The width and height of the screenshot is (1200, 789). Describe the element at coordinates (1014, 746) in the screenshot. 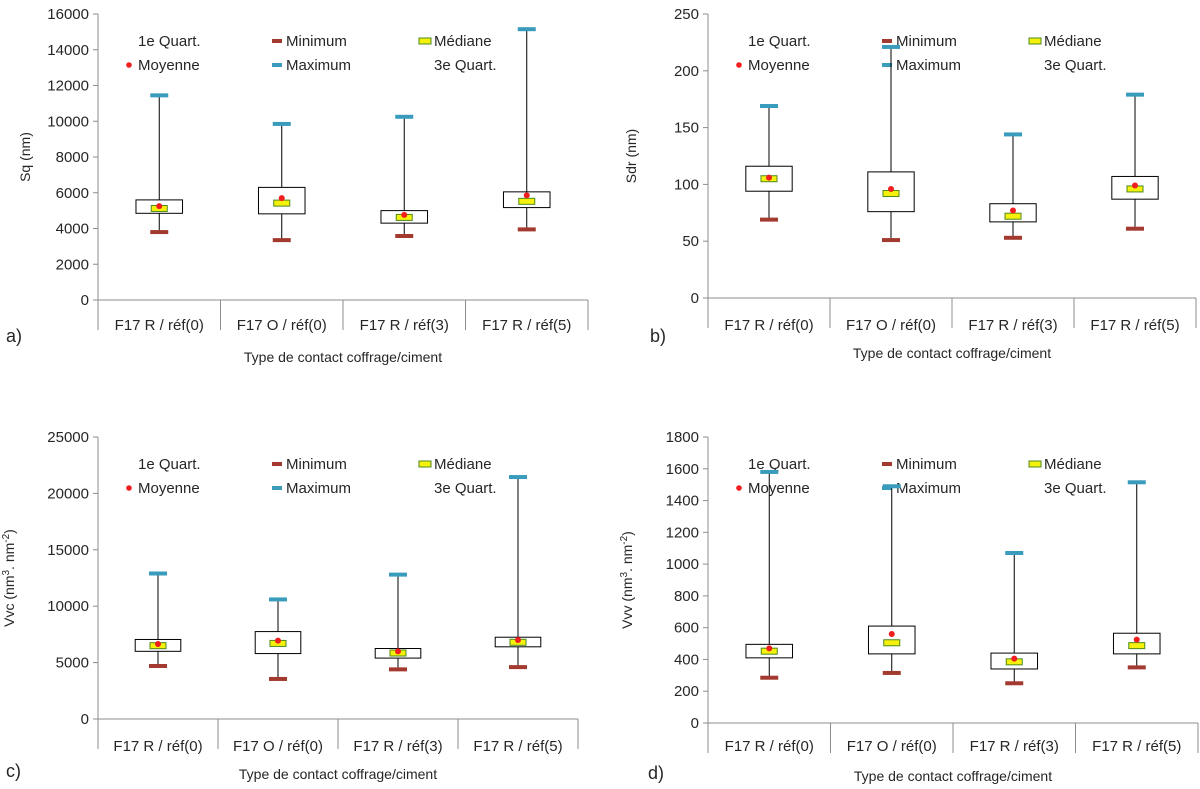

I see `x-tick-label: F17 R / réf(3)` at that location.